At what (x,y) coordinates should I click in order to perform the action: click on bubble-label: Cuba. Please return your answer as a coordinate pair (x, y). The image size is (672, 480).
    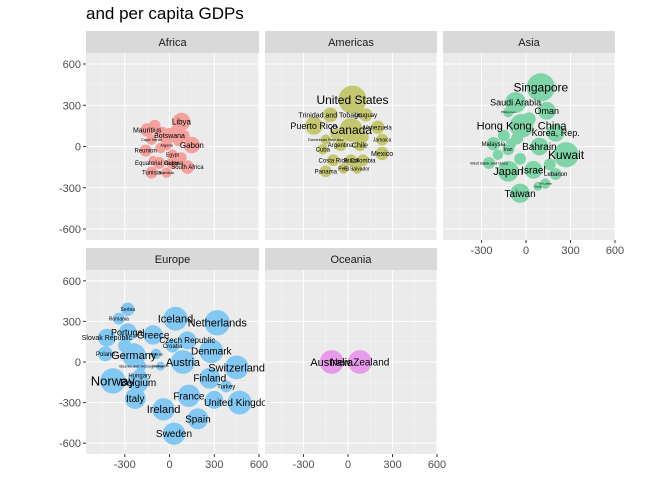
    Looking at the image, I should click on (323, 150).